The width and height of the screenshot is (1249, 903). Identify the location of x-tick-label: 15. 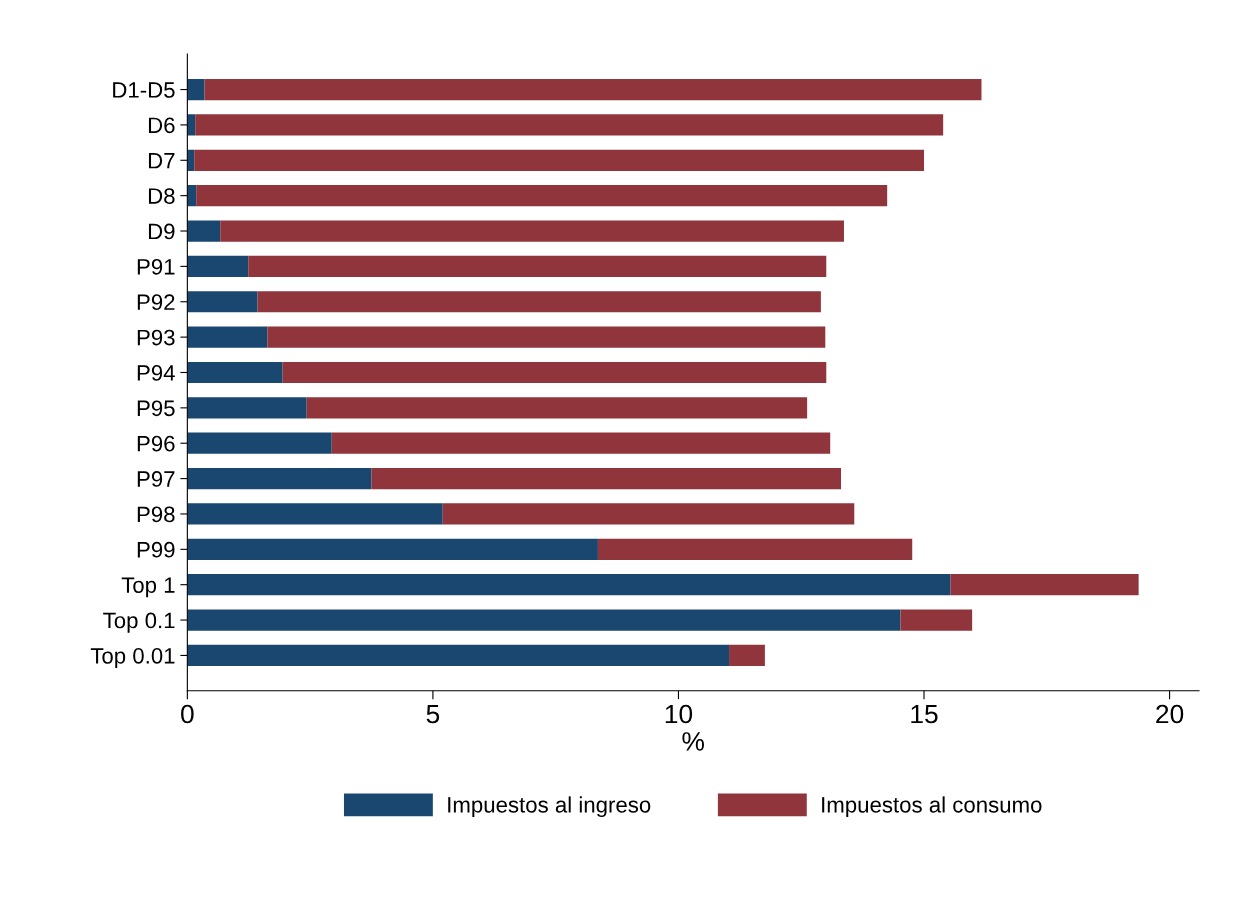
(924, 714).